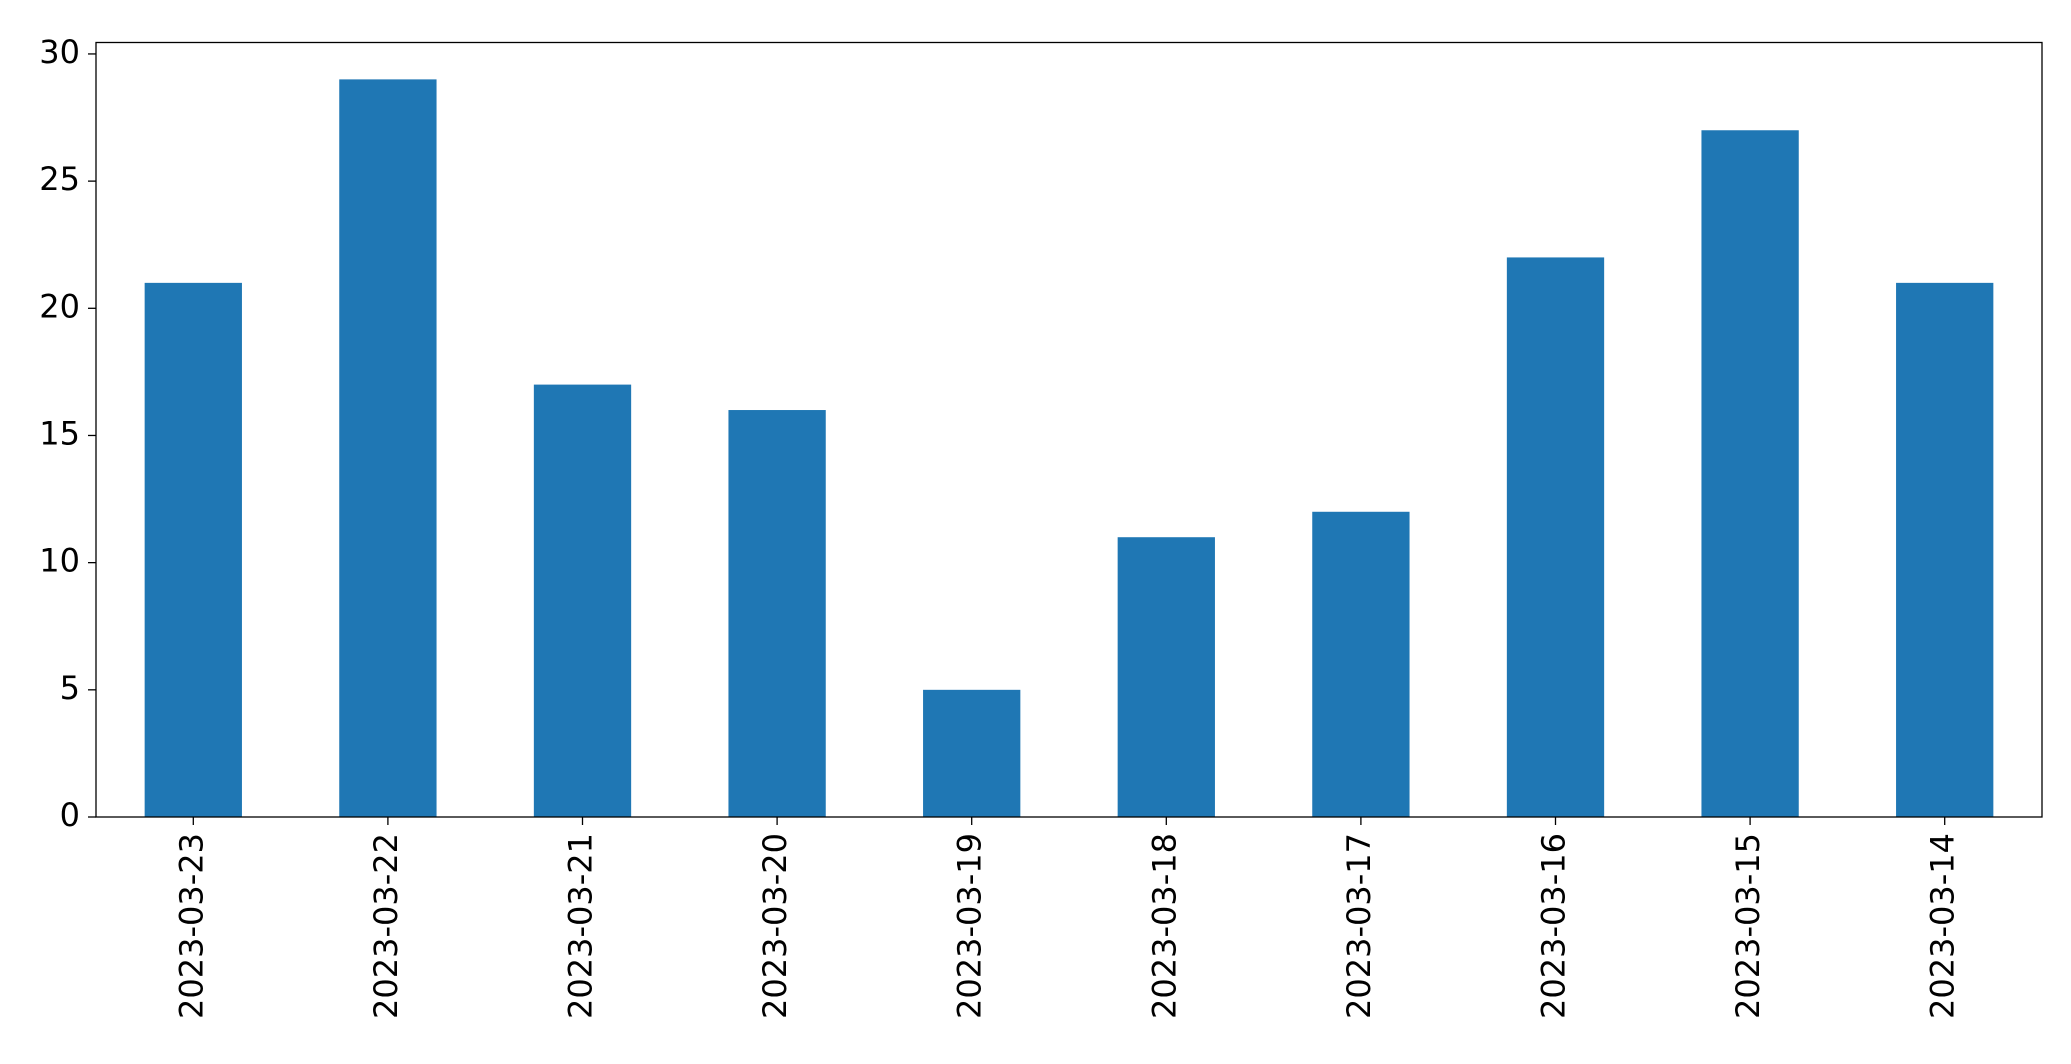  What do you see at coordinates (70, 688) in the screenshot?
I see `y-tick-label: 5` at bounding box center [70, 688].